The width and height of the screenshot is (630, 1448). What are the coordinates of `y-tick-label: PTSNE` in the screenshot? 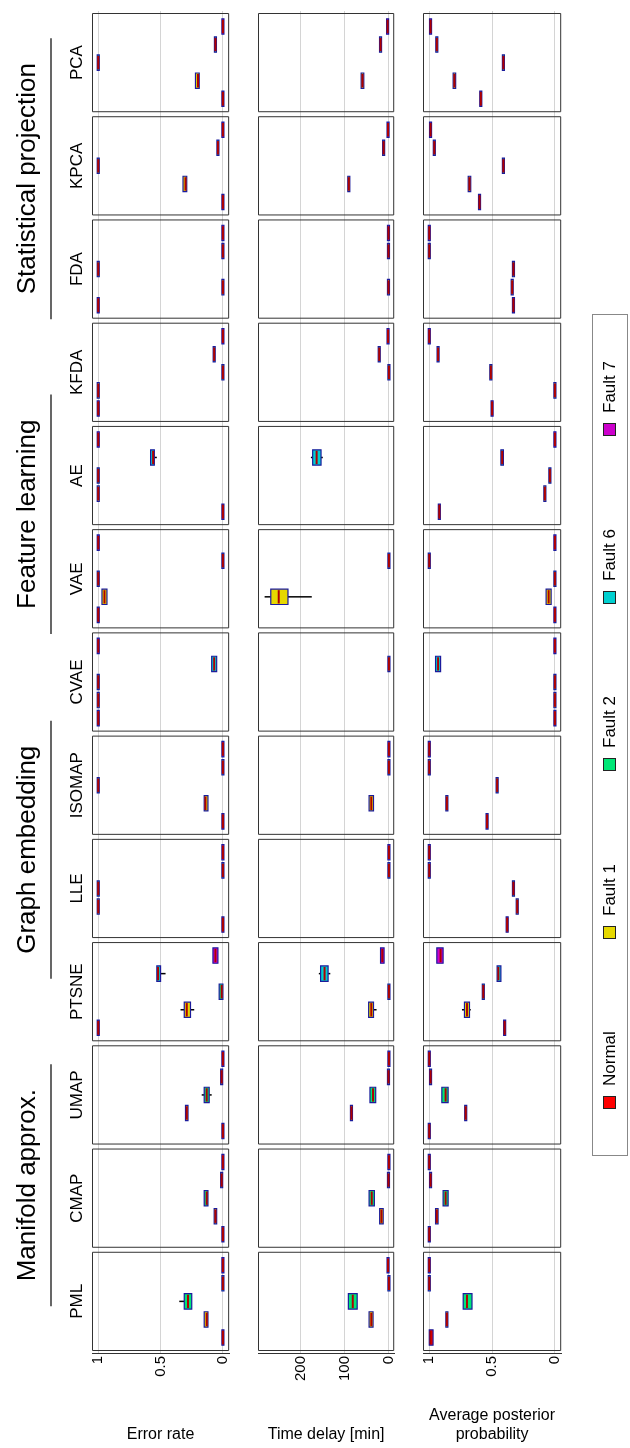 It's located at (76, 992).